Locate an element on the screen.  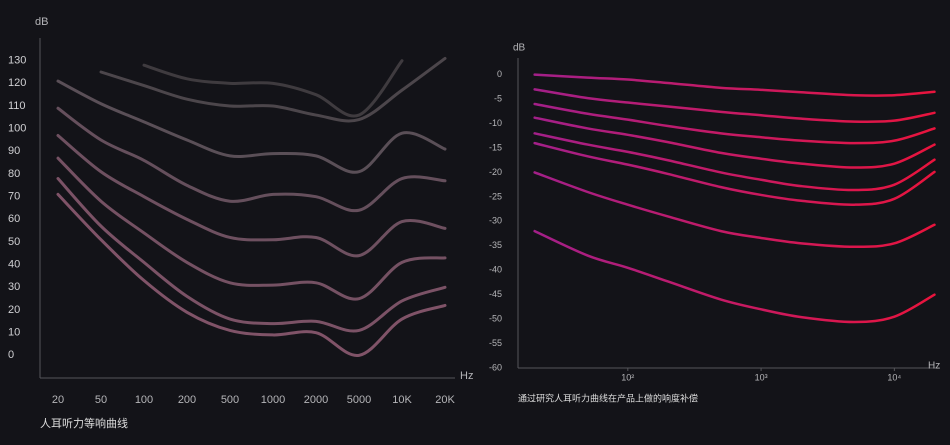
y-tick-label: 110 is located at coordinates (17, 106).